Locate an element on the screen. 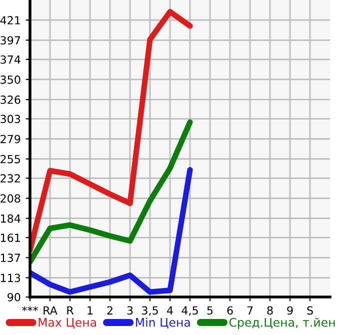  x-tick-label: 4,5 is located at coordinates (190, 311).